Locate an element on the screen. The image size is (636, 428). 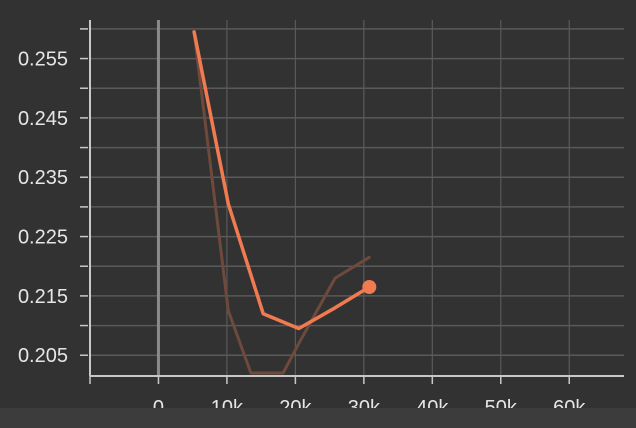
y-tick-label: 0.255 is located at coordinates (43, 60).